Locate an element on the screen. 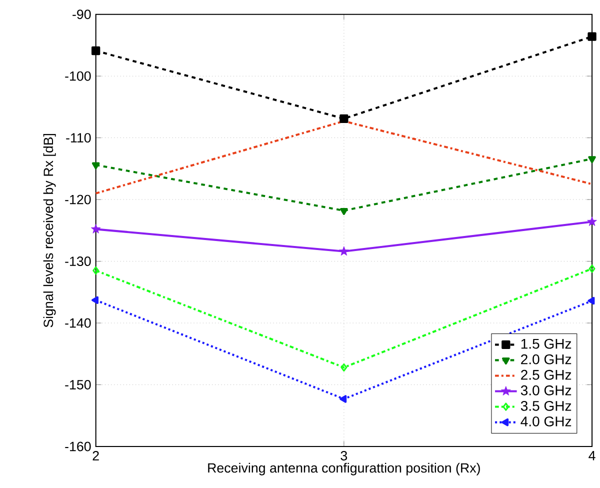 The width and height of the screenshot is (600, 488). y-tick-label: -130 is located at coordinates (78, 261).